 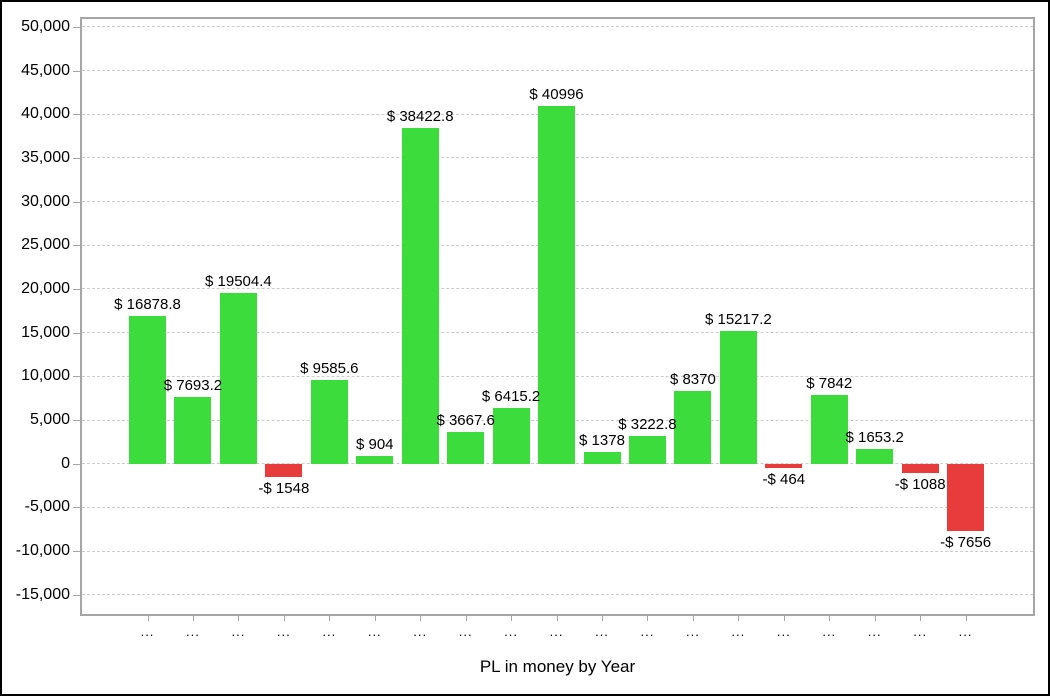 What do you see at coordinates (42, 551) in the screenshot?
I see `y-axis-tick-label: -10,000` at bounding box center [42, 551].